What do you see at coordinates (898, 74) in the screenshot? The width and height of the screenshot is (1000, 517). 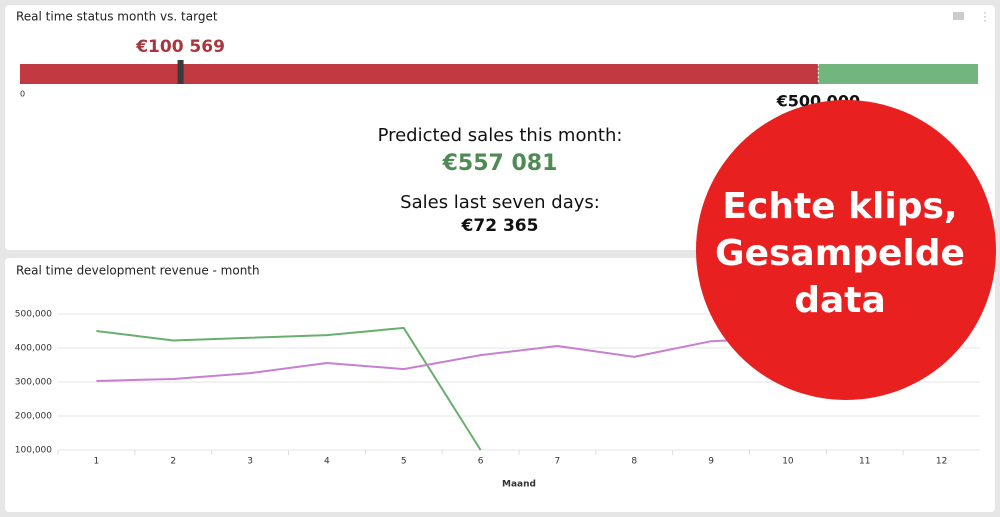 I see `above-target-band` at bounding box center [898, 74].